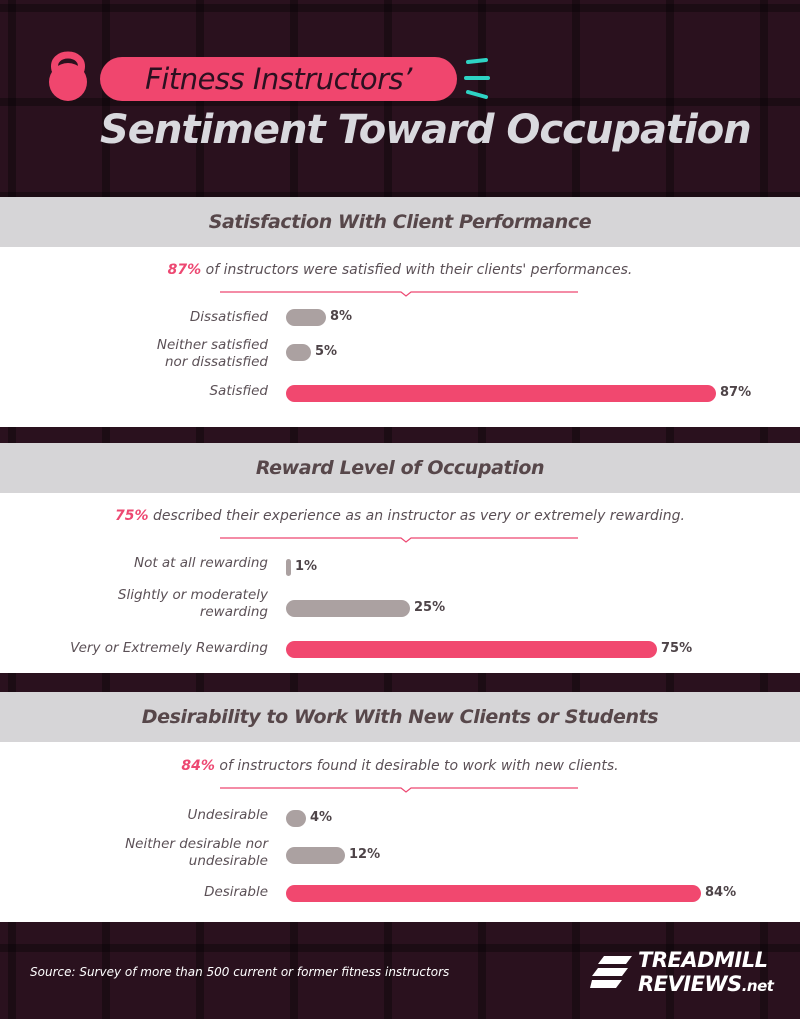 The image size is (800, 1019). Describe the element at coordinates (227, 815) in the screenshot. I see `category-label: Undesirable` at that location.